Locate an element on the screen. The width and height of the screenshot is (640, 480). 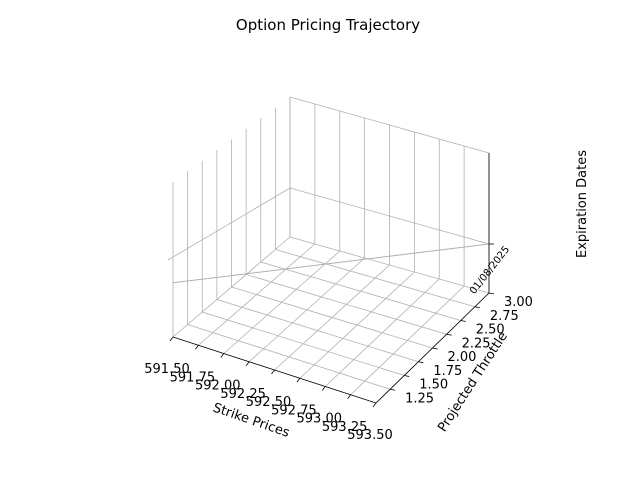
x-tick-label-8: 593.50 is located at coordinates (370, 435).